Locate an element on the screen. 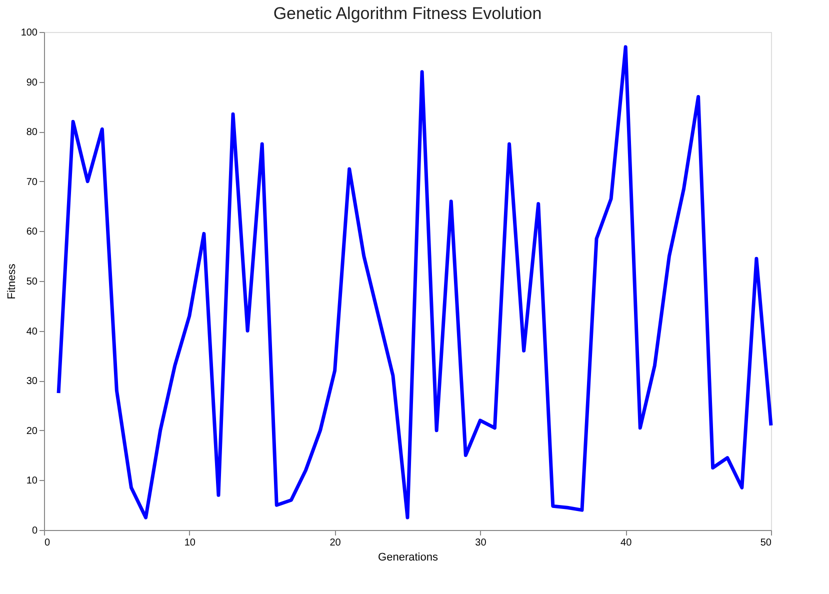  y-tick-label: 60 is located at coordinates (32, 232).